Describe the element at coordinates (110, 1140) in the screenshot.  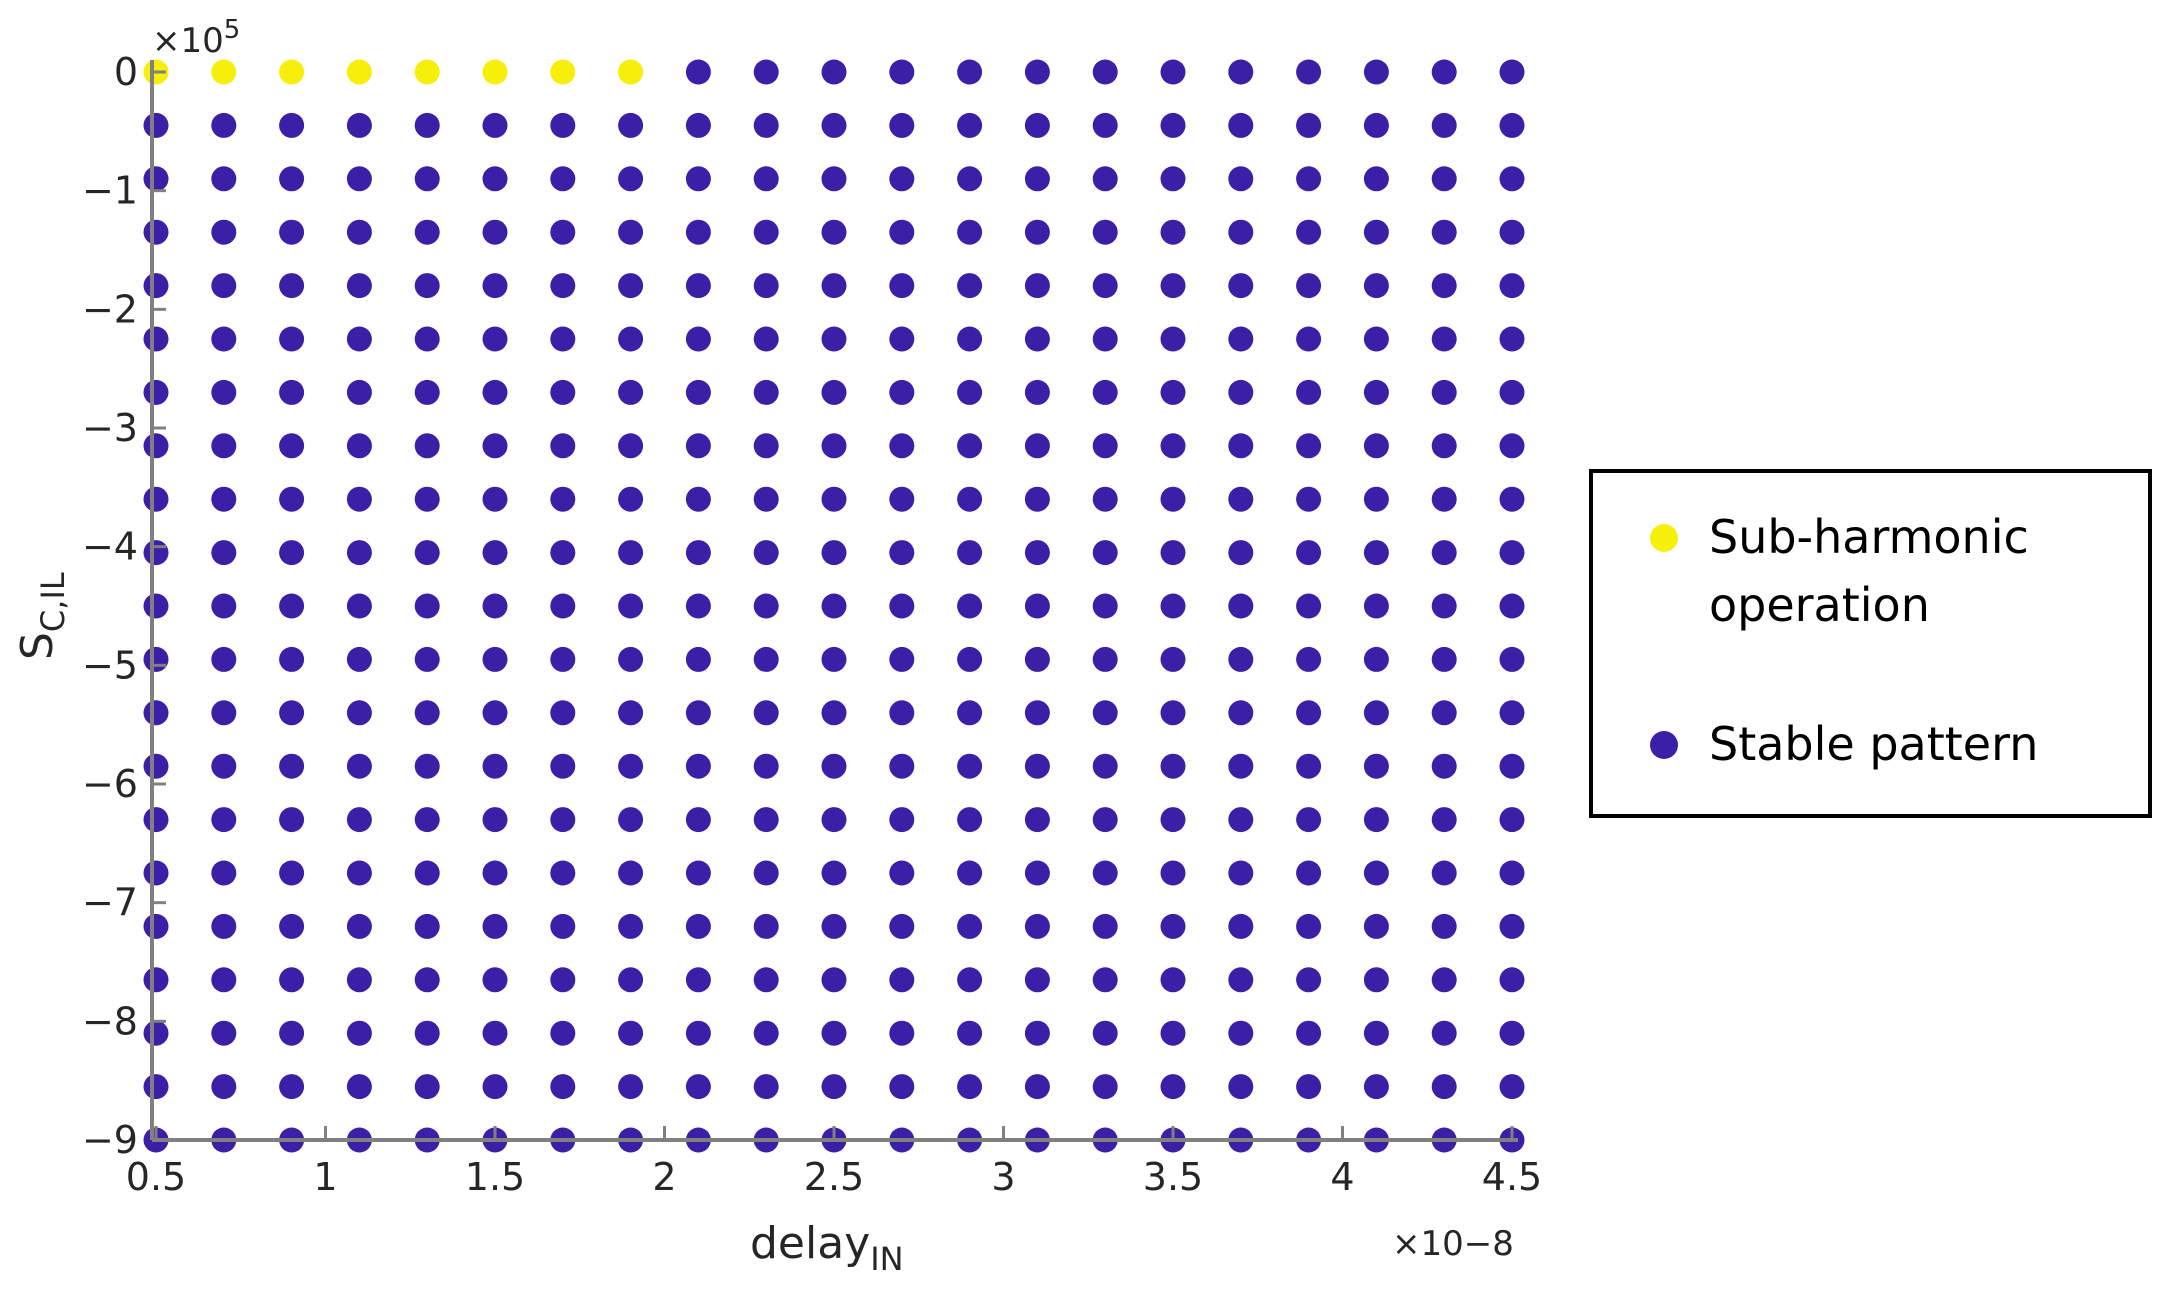
I see `y-tick-label: −9` at that location.